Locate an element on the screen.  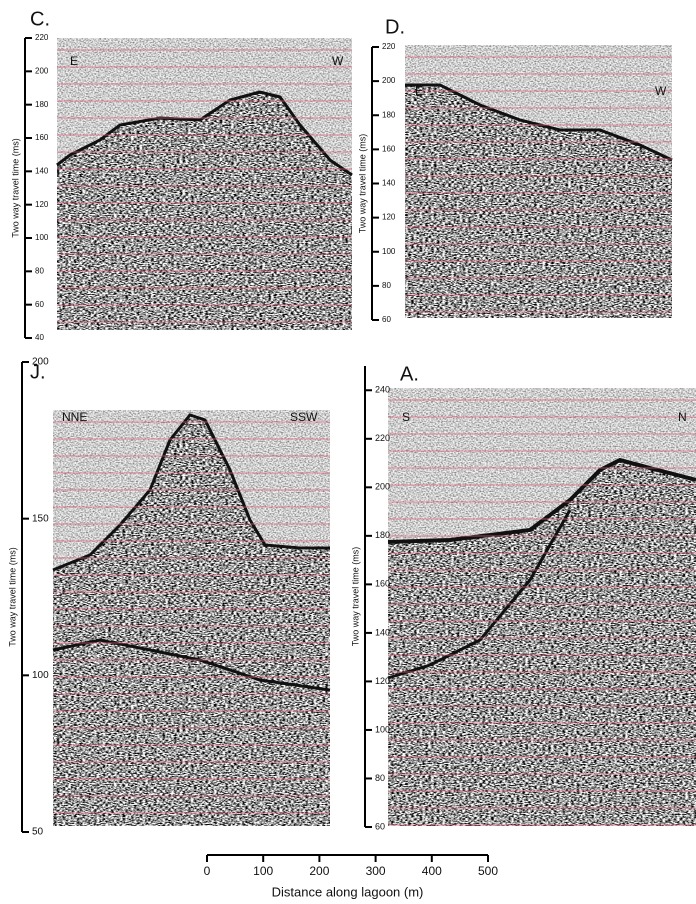
y-tick-label: 150 is located at coordinates (40, 518).